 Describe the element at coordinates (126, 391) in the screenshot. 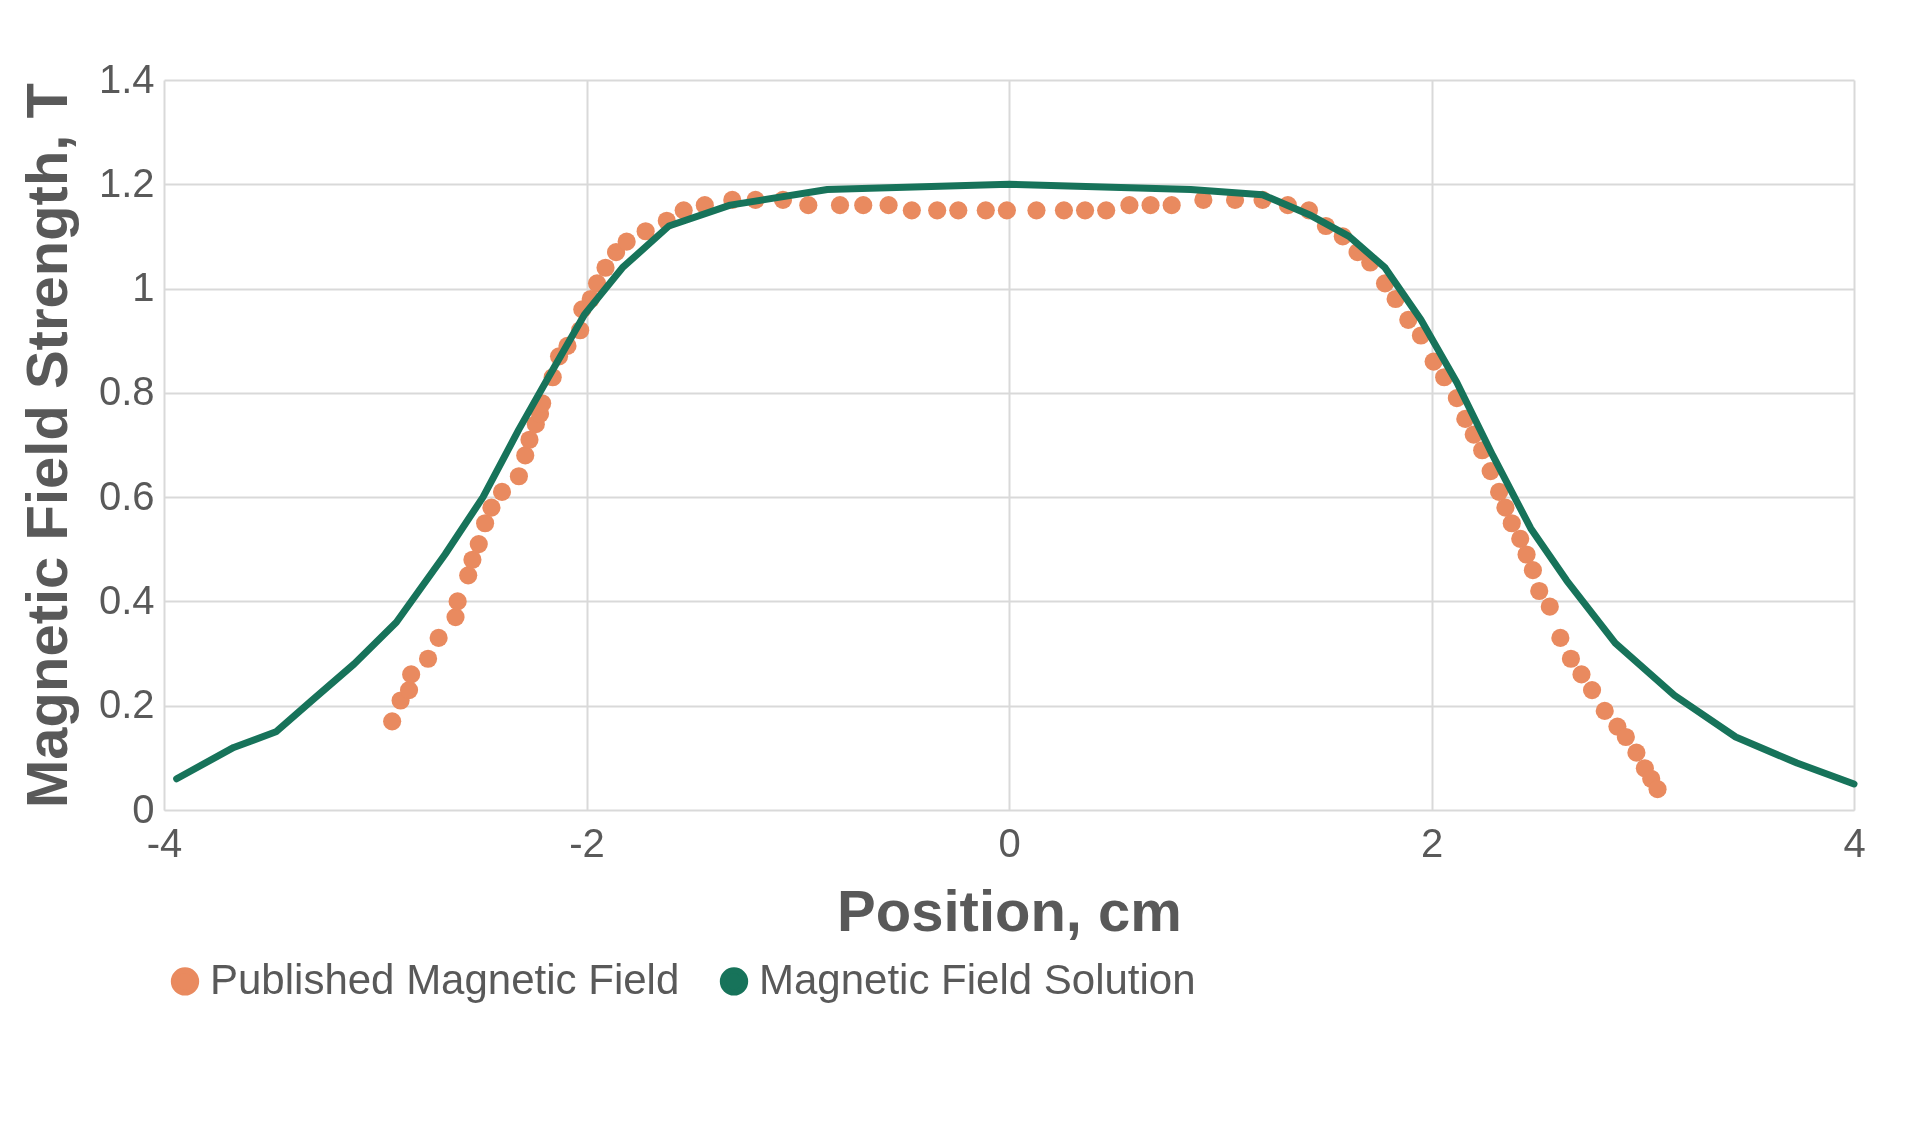

I see `y-tick-label: 0.8` at that location.